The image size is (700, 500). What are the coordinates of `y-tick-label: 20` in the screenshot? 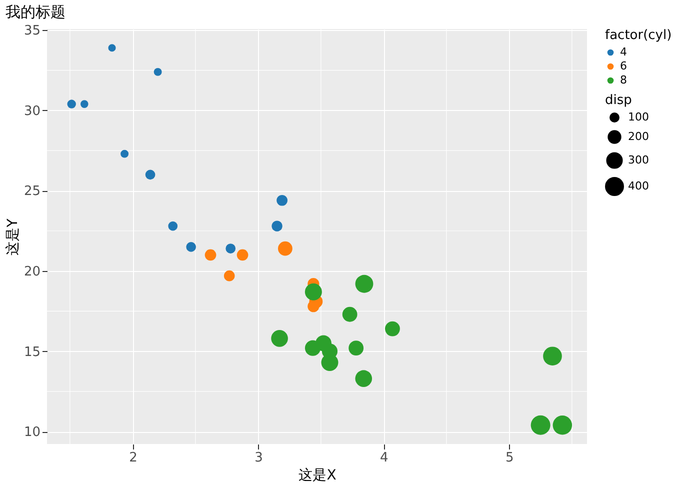 It's located at (32, 272).